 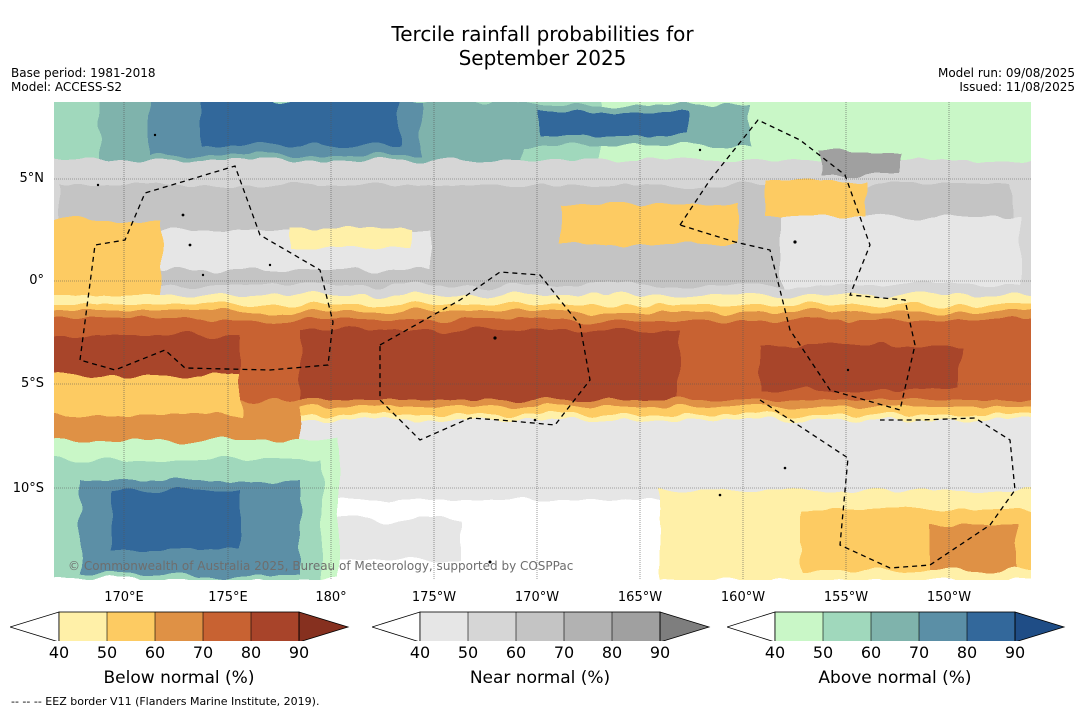 I want to click on issued-date: Issued: 11/08/2025, so click(x=1017, y=87).